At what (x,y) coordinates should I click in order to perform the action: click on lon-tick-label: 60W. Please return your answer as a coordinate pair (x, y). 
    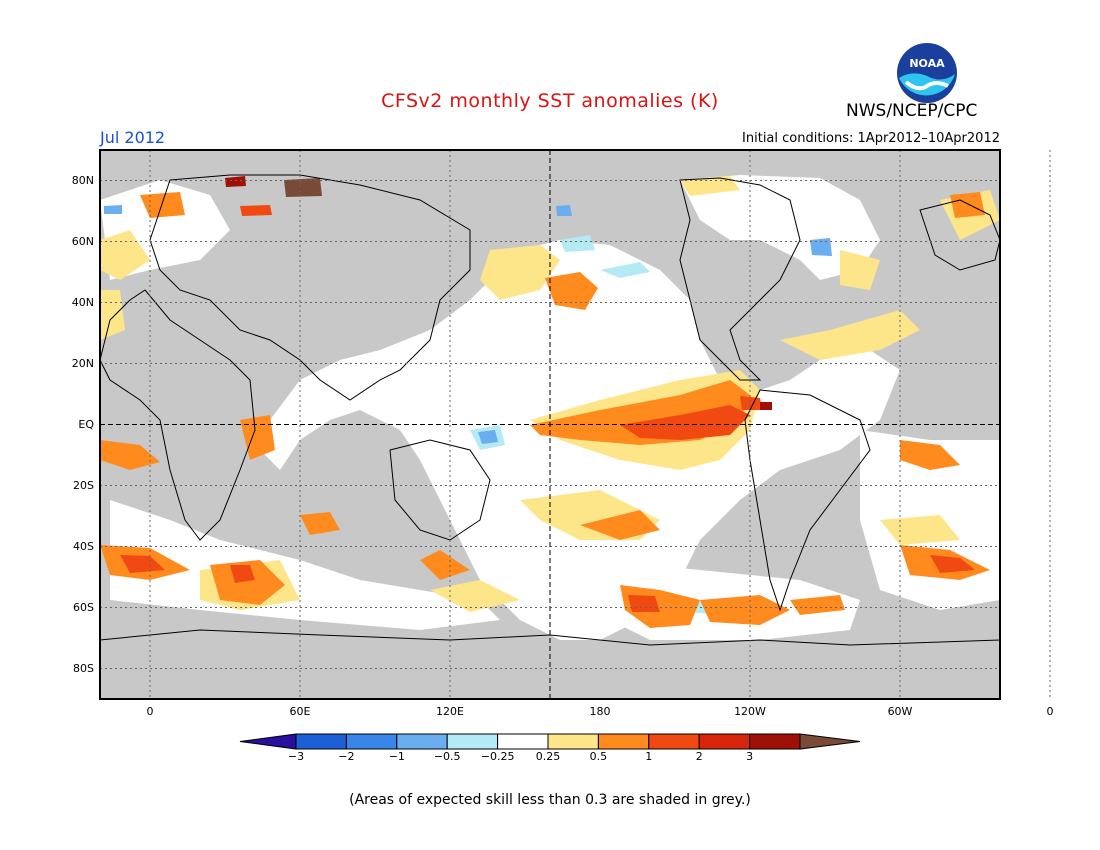
    Looking at the image, I should click on (900, 711).